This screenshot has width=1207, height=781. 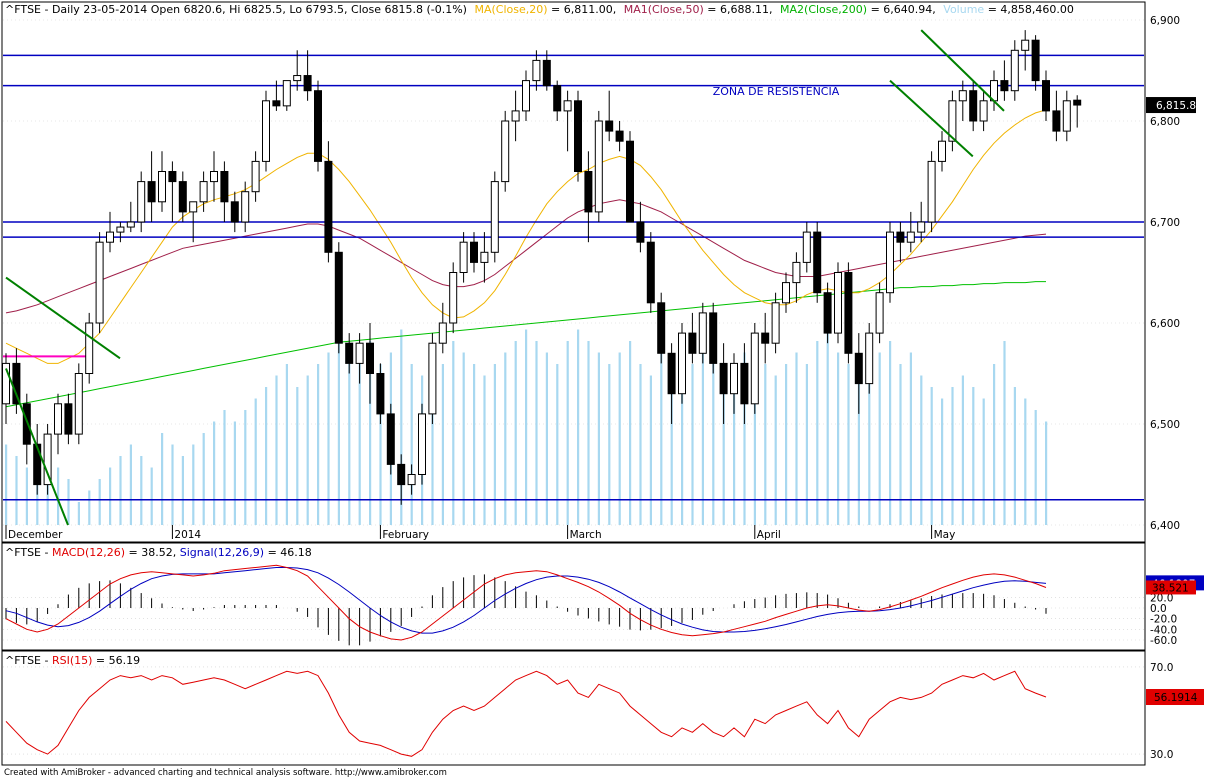 I want to click on rsi-value-box, so click(x=1175, y=697).